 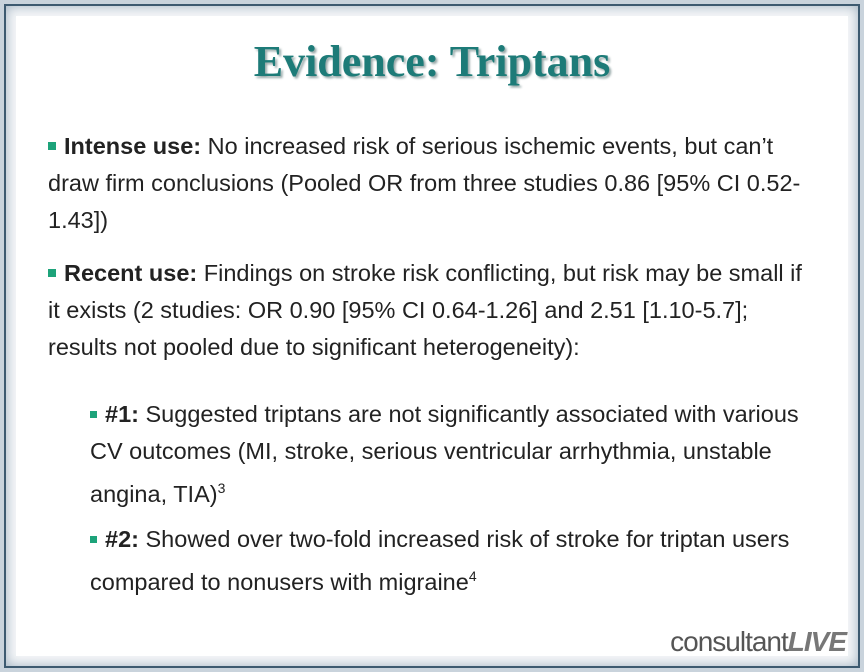 I want to click on logo-brand: consultant, so click(x=729, y=641).